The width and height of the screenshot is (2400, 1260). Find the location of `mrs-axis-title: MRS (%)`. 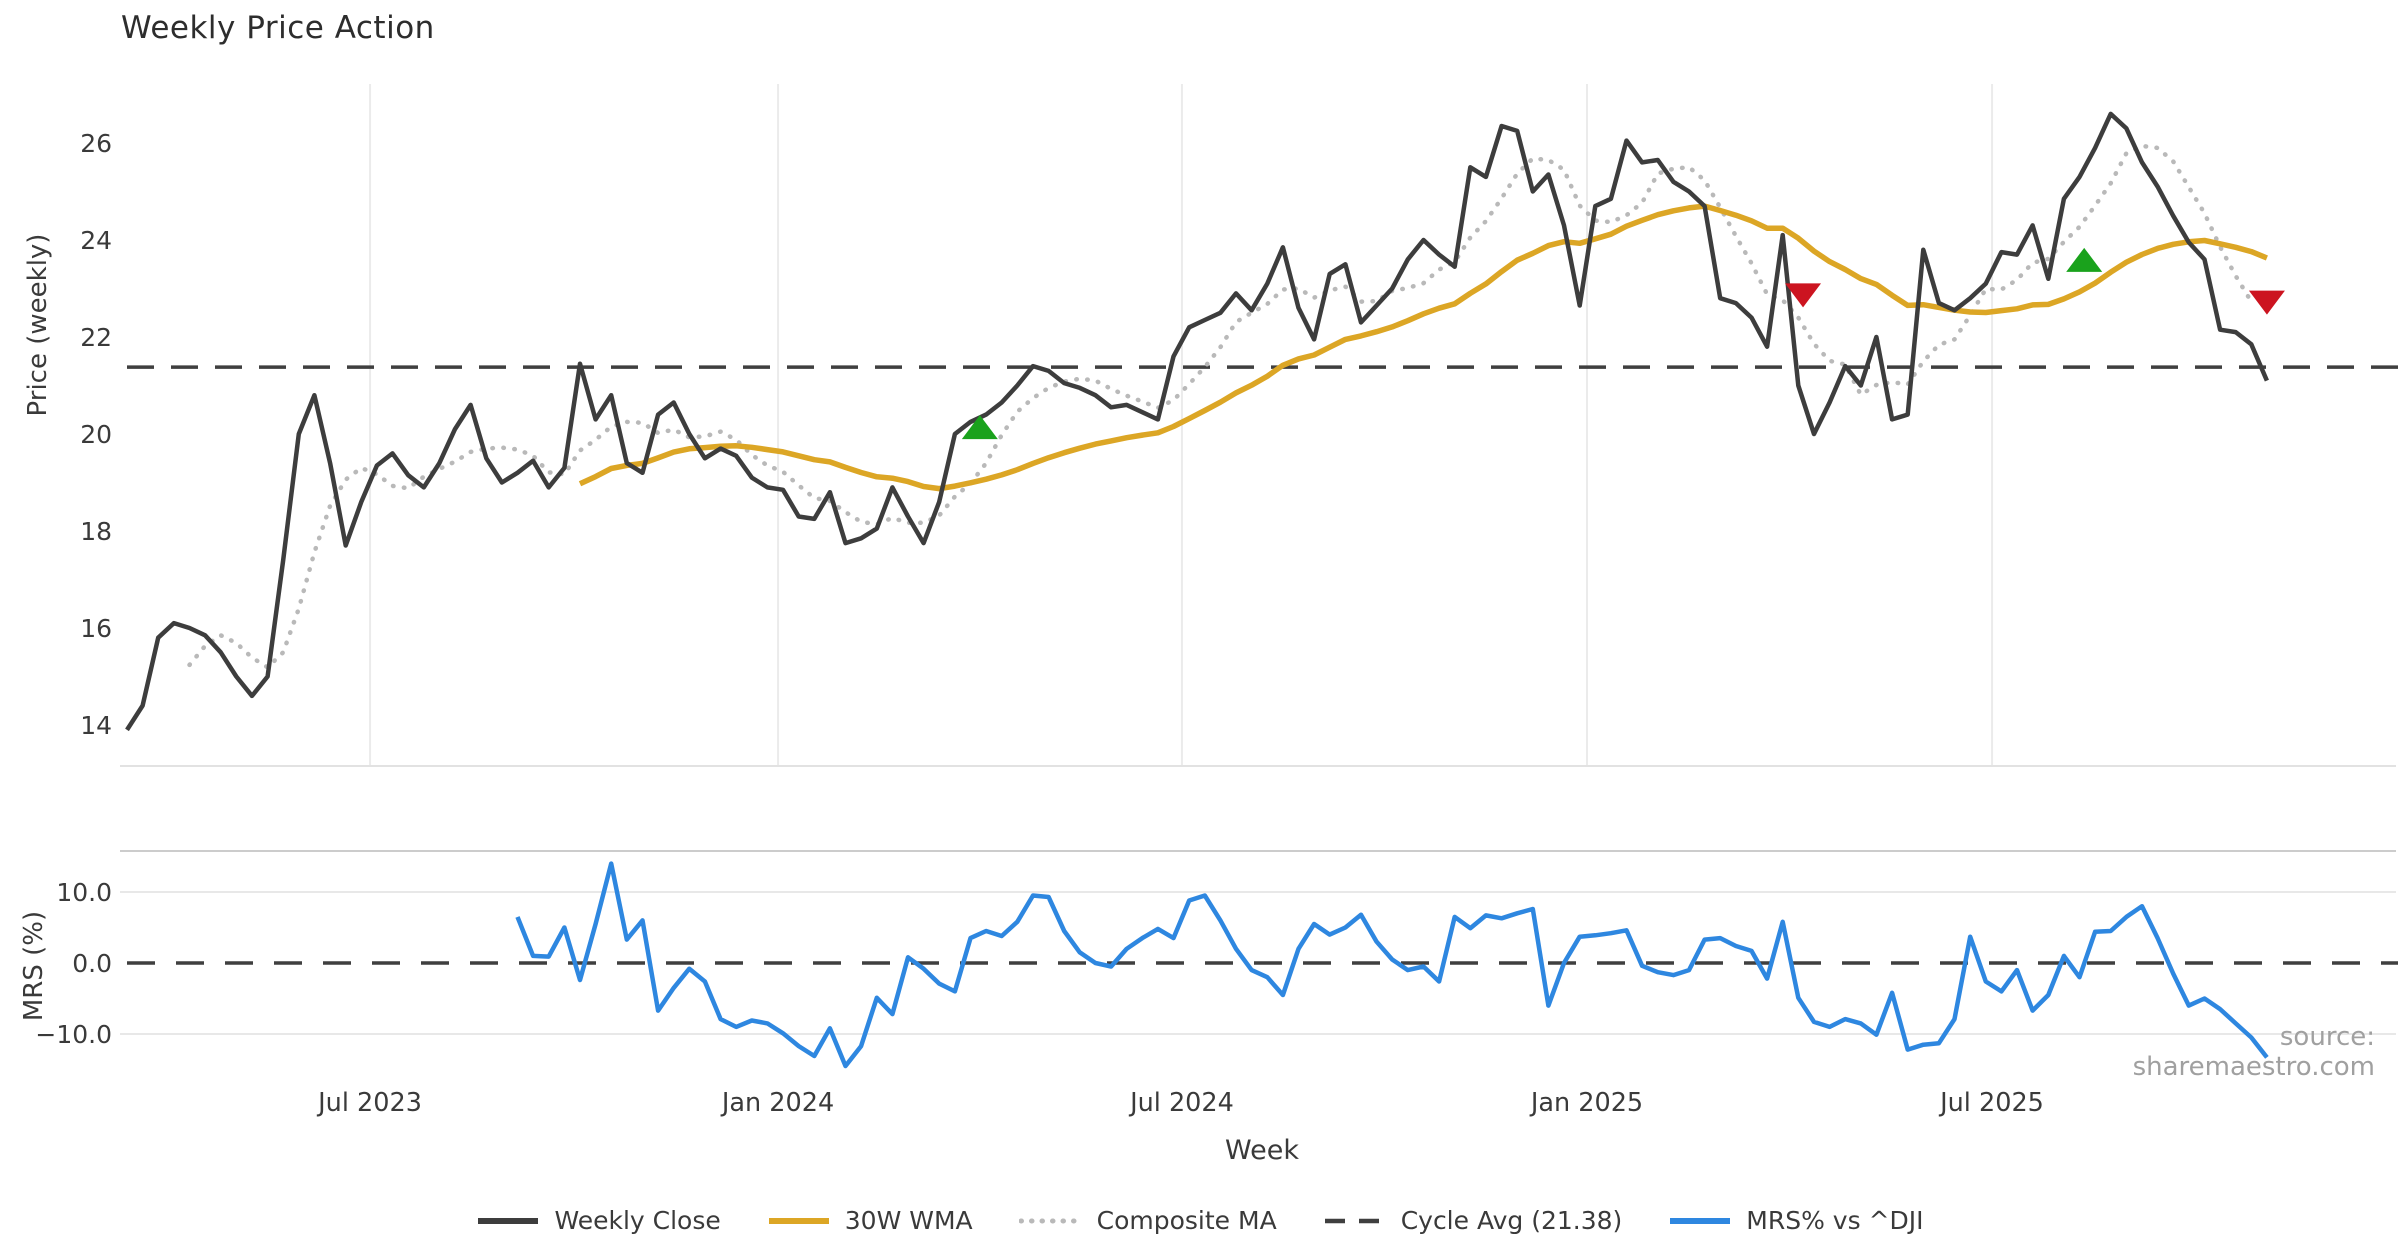

mrs-axis-title: MRS (%) is located at coordinates (34, 966).